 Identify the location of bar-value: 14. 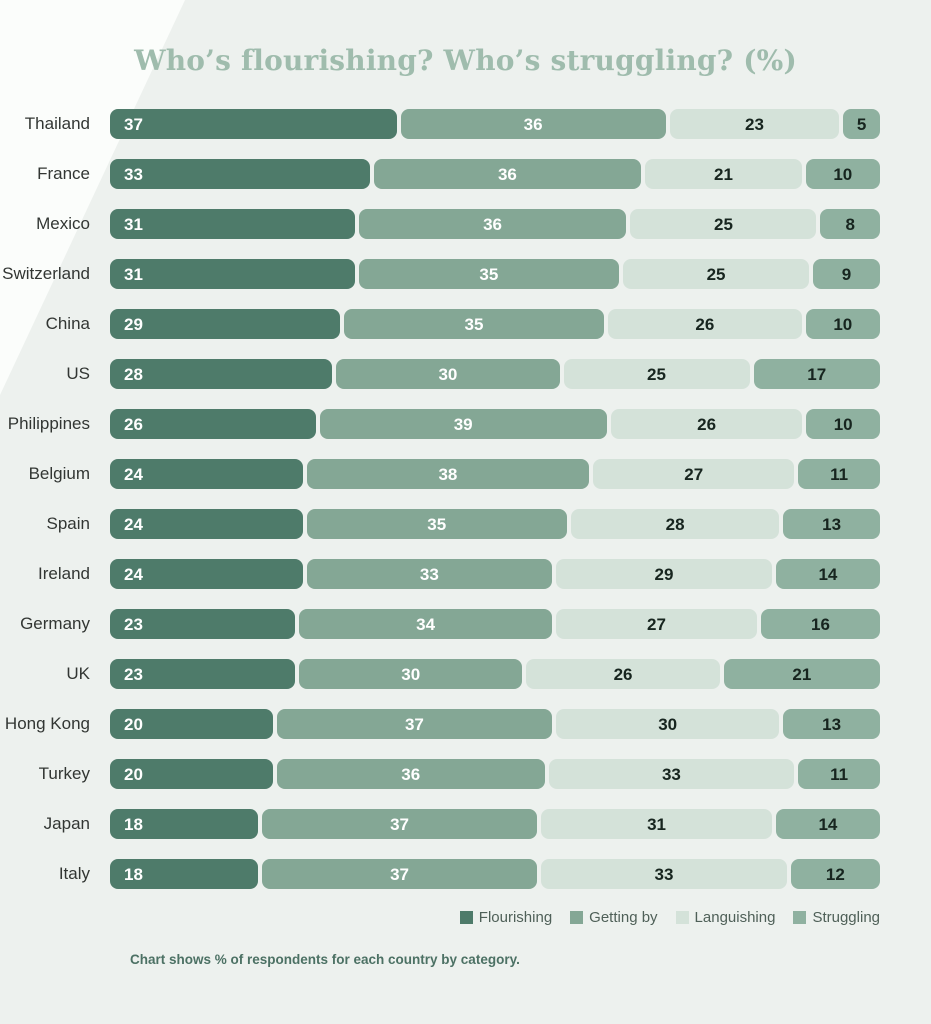
(828, 574).